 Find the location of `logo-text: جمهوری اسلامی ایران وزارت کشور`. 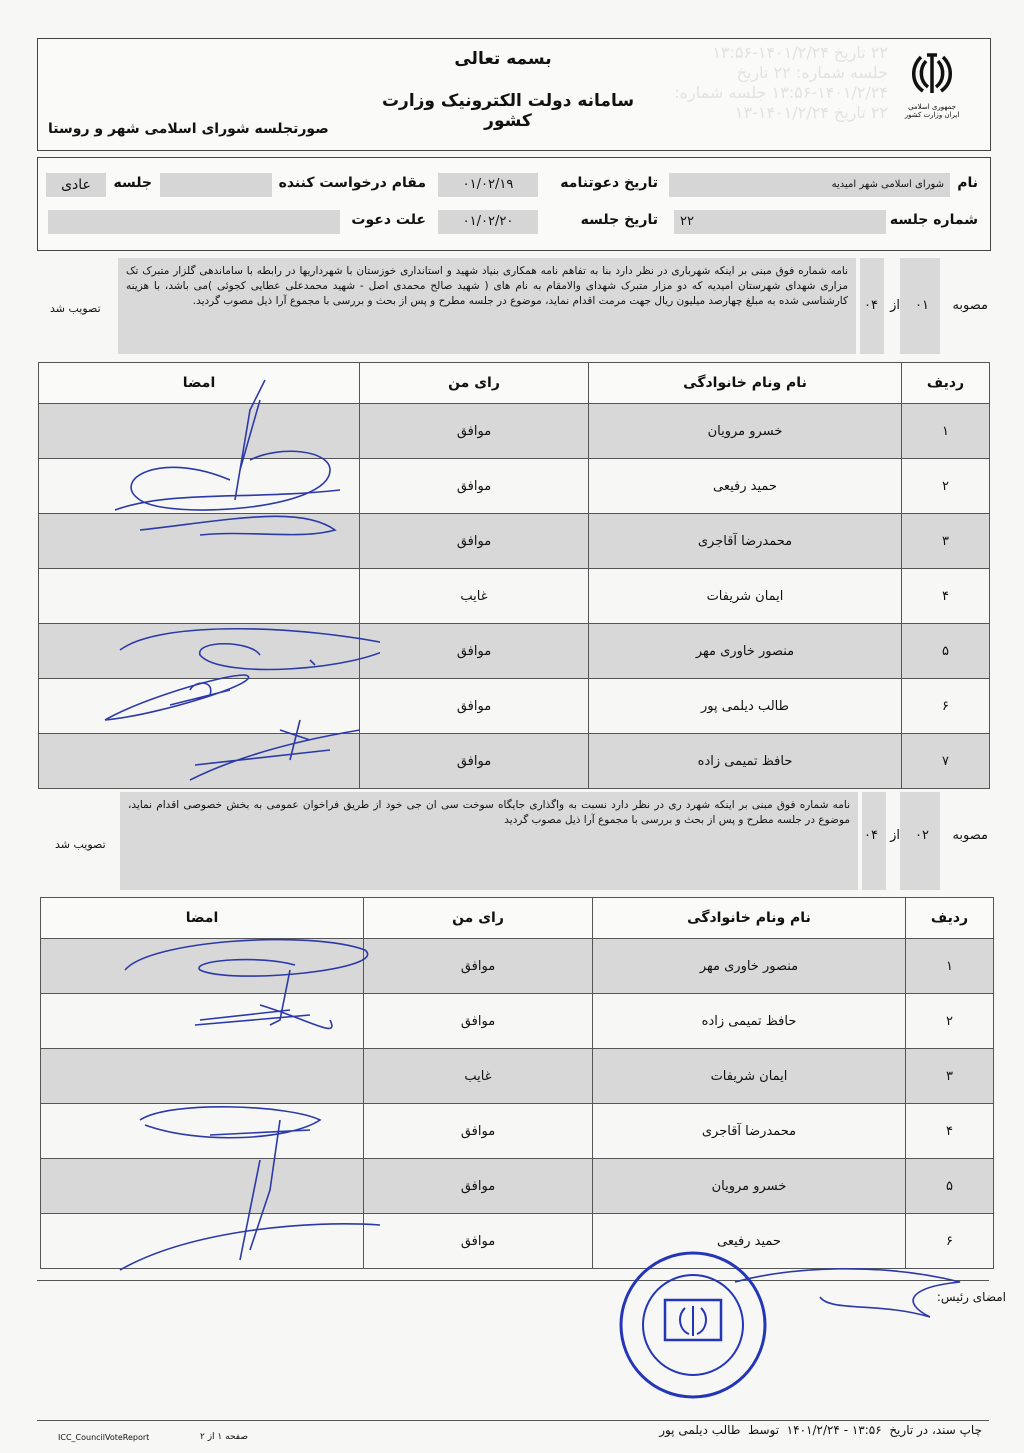

logo-text: جمهوری اسلامی ایران وزارت کشور is located at coordinates (932, 111).